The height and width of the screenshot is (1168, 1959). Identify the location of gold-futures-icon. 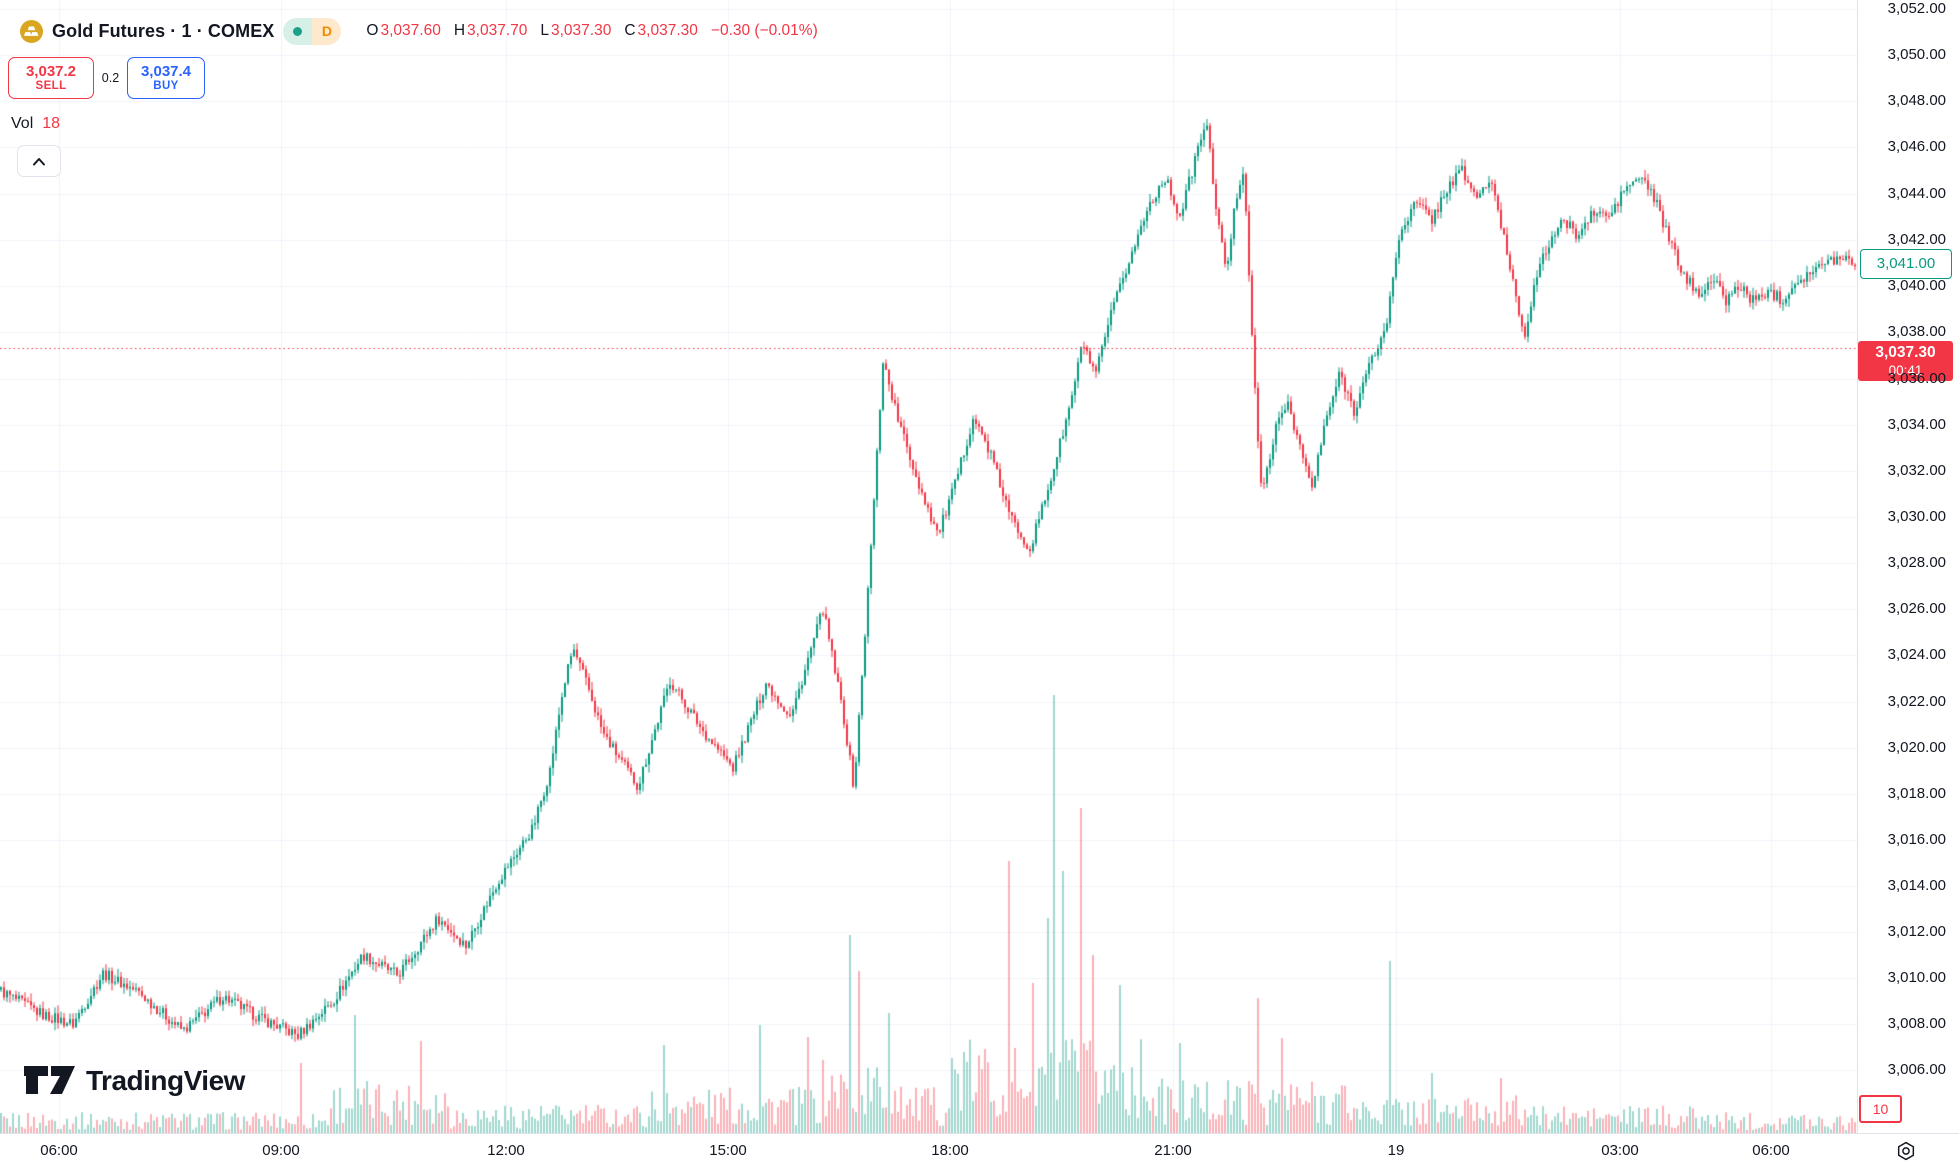
(31, 31).